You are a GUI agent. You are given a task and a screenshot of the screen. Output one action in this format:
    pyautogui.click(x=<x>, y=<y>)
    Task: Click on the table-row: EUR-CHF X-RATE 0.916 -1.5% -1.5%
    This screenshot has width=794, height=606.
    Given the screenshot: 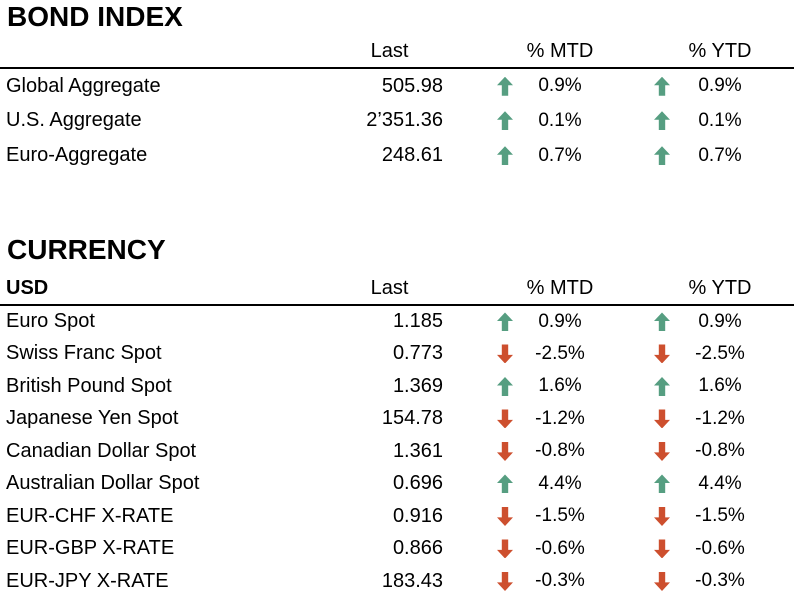 What is the action you would take?
    pyautogui.click(x=397, y=516)
    